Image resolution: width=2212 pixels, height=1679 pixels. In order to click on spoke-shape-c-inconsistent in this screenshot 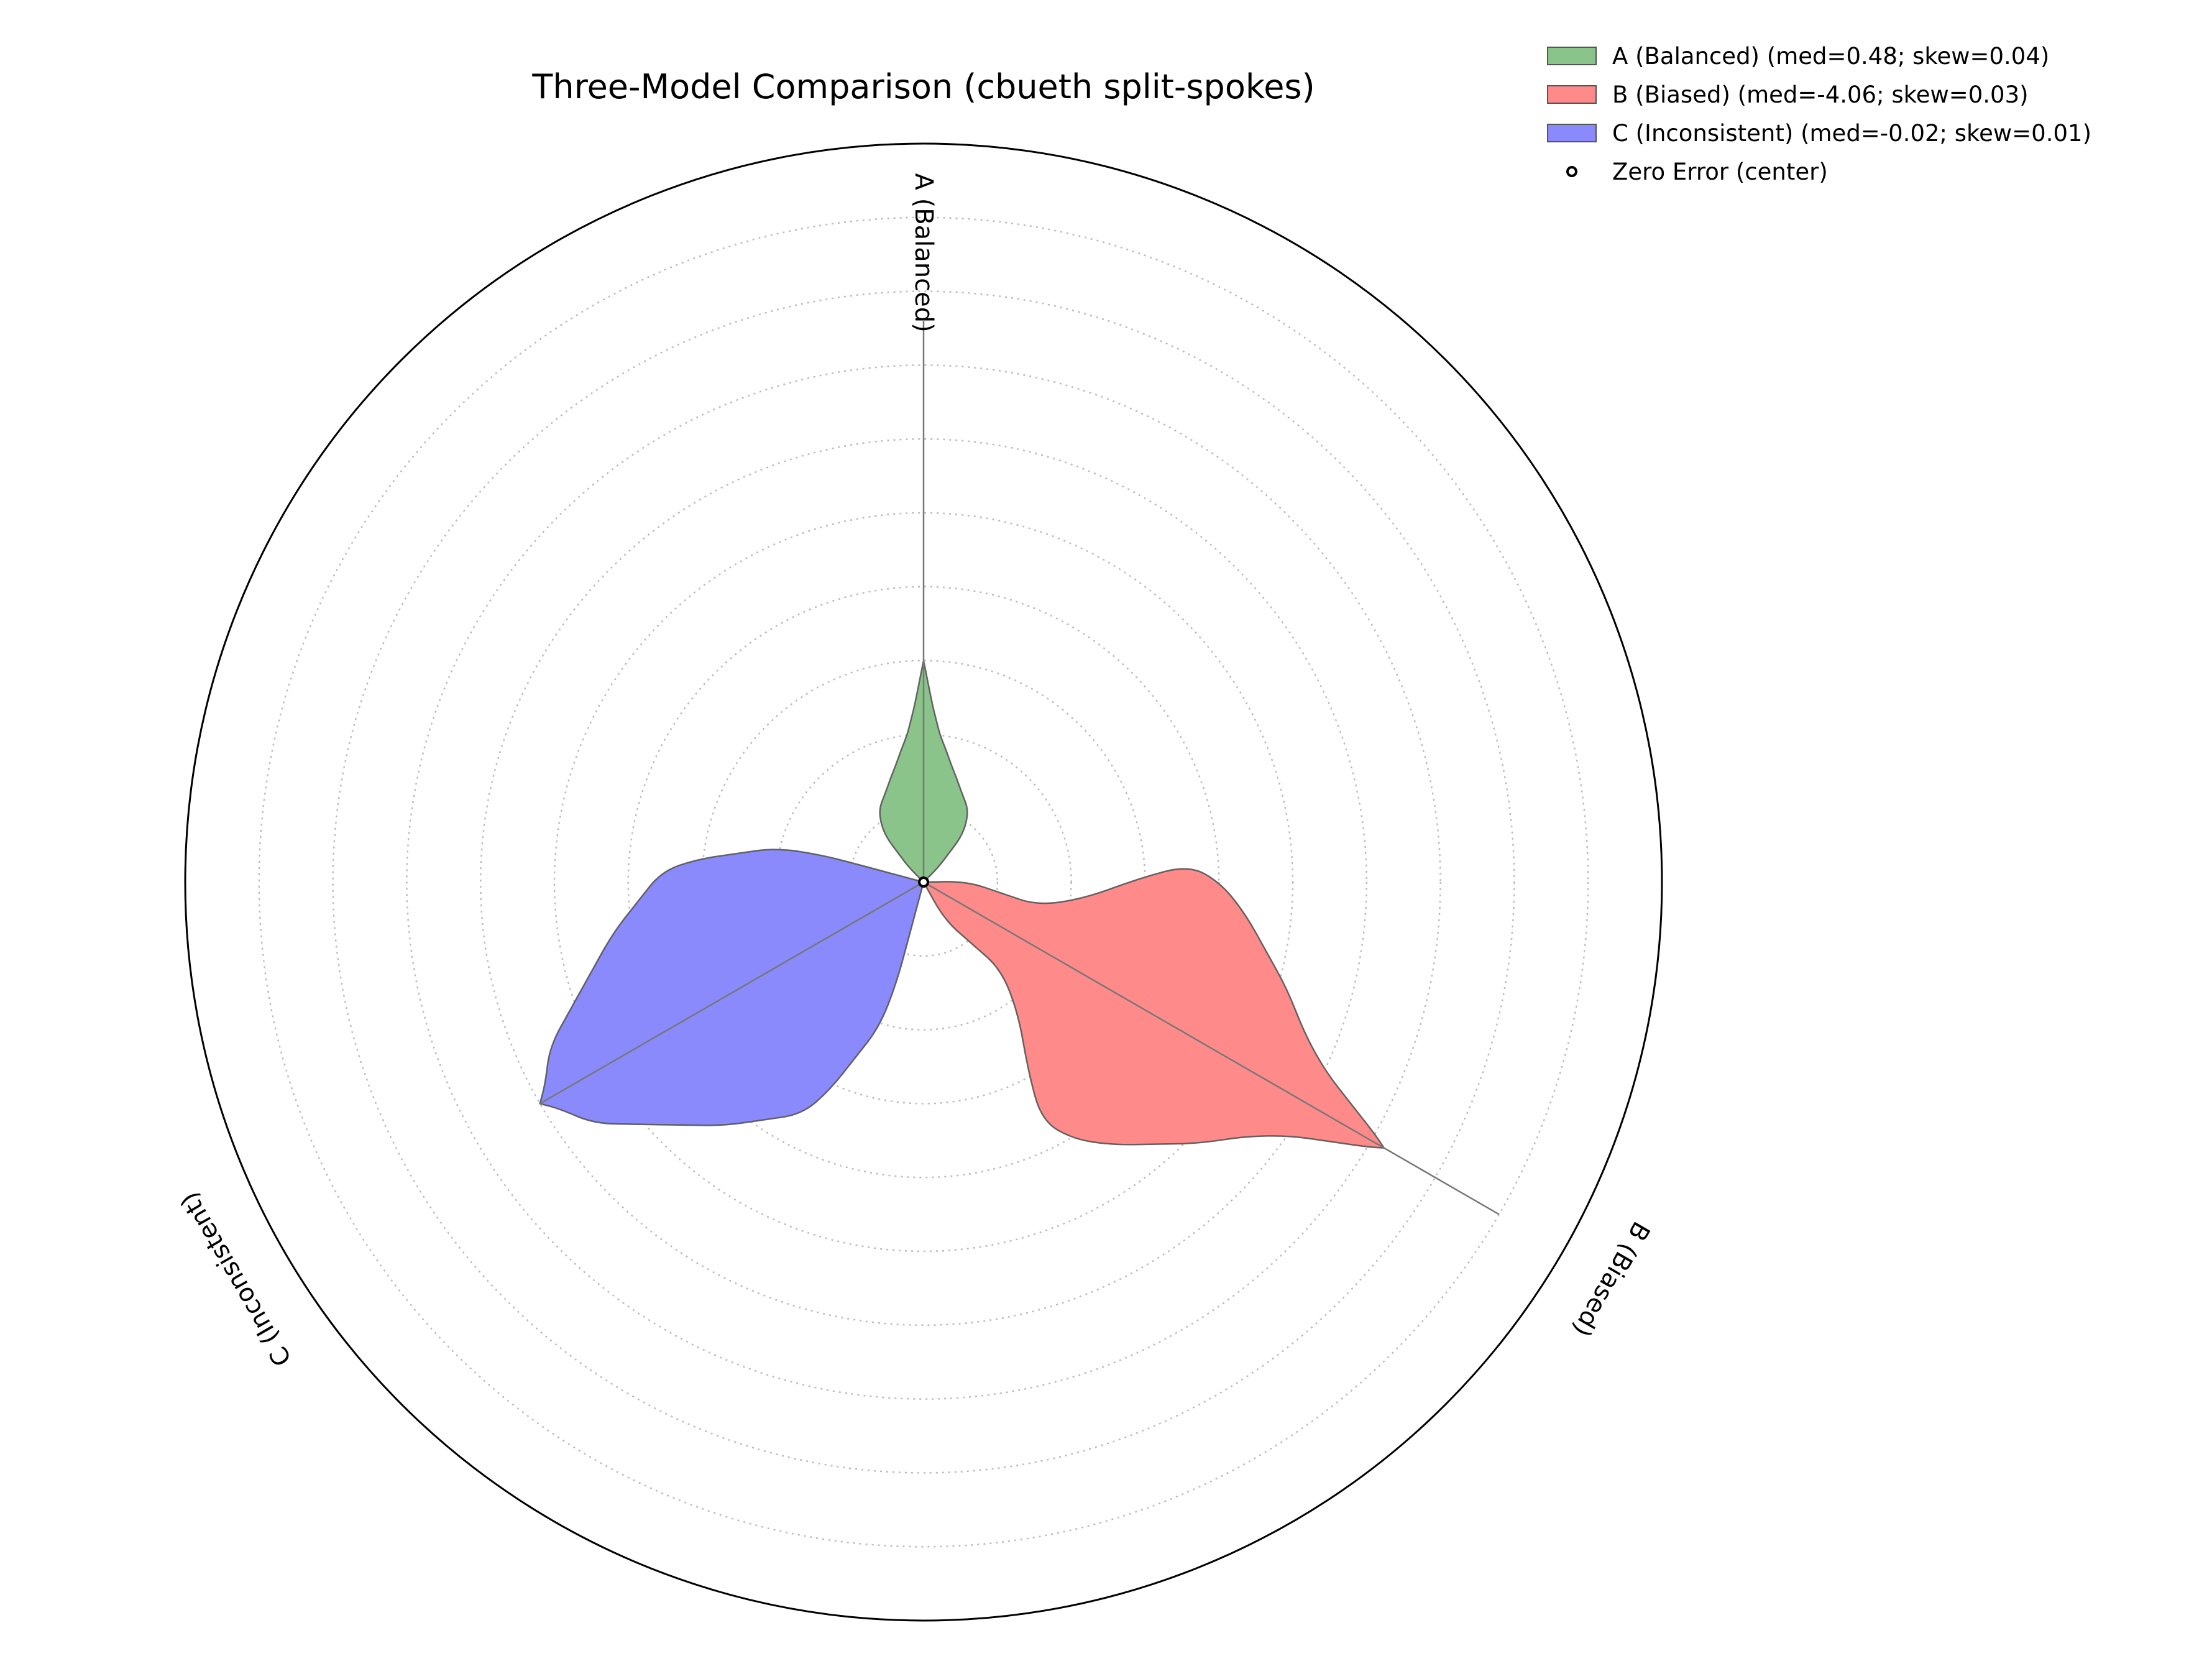, I will do `click(732, 987)`.